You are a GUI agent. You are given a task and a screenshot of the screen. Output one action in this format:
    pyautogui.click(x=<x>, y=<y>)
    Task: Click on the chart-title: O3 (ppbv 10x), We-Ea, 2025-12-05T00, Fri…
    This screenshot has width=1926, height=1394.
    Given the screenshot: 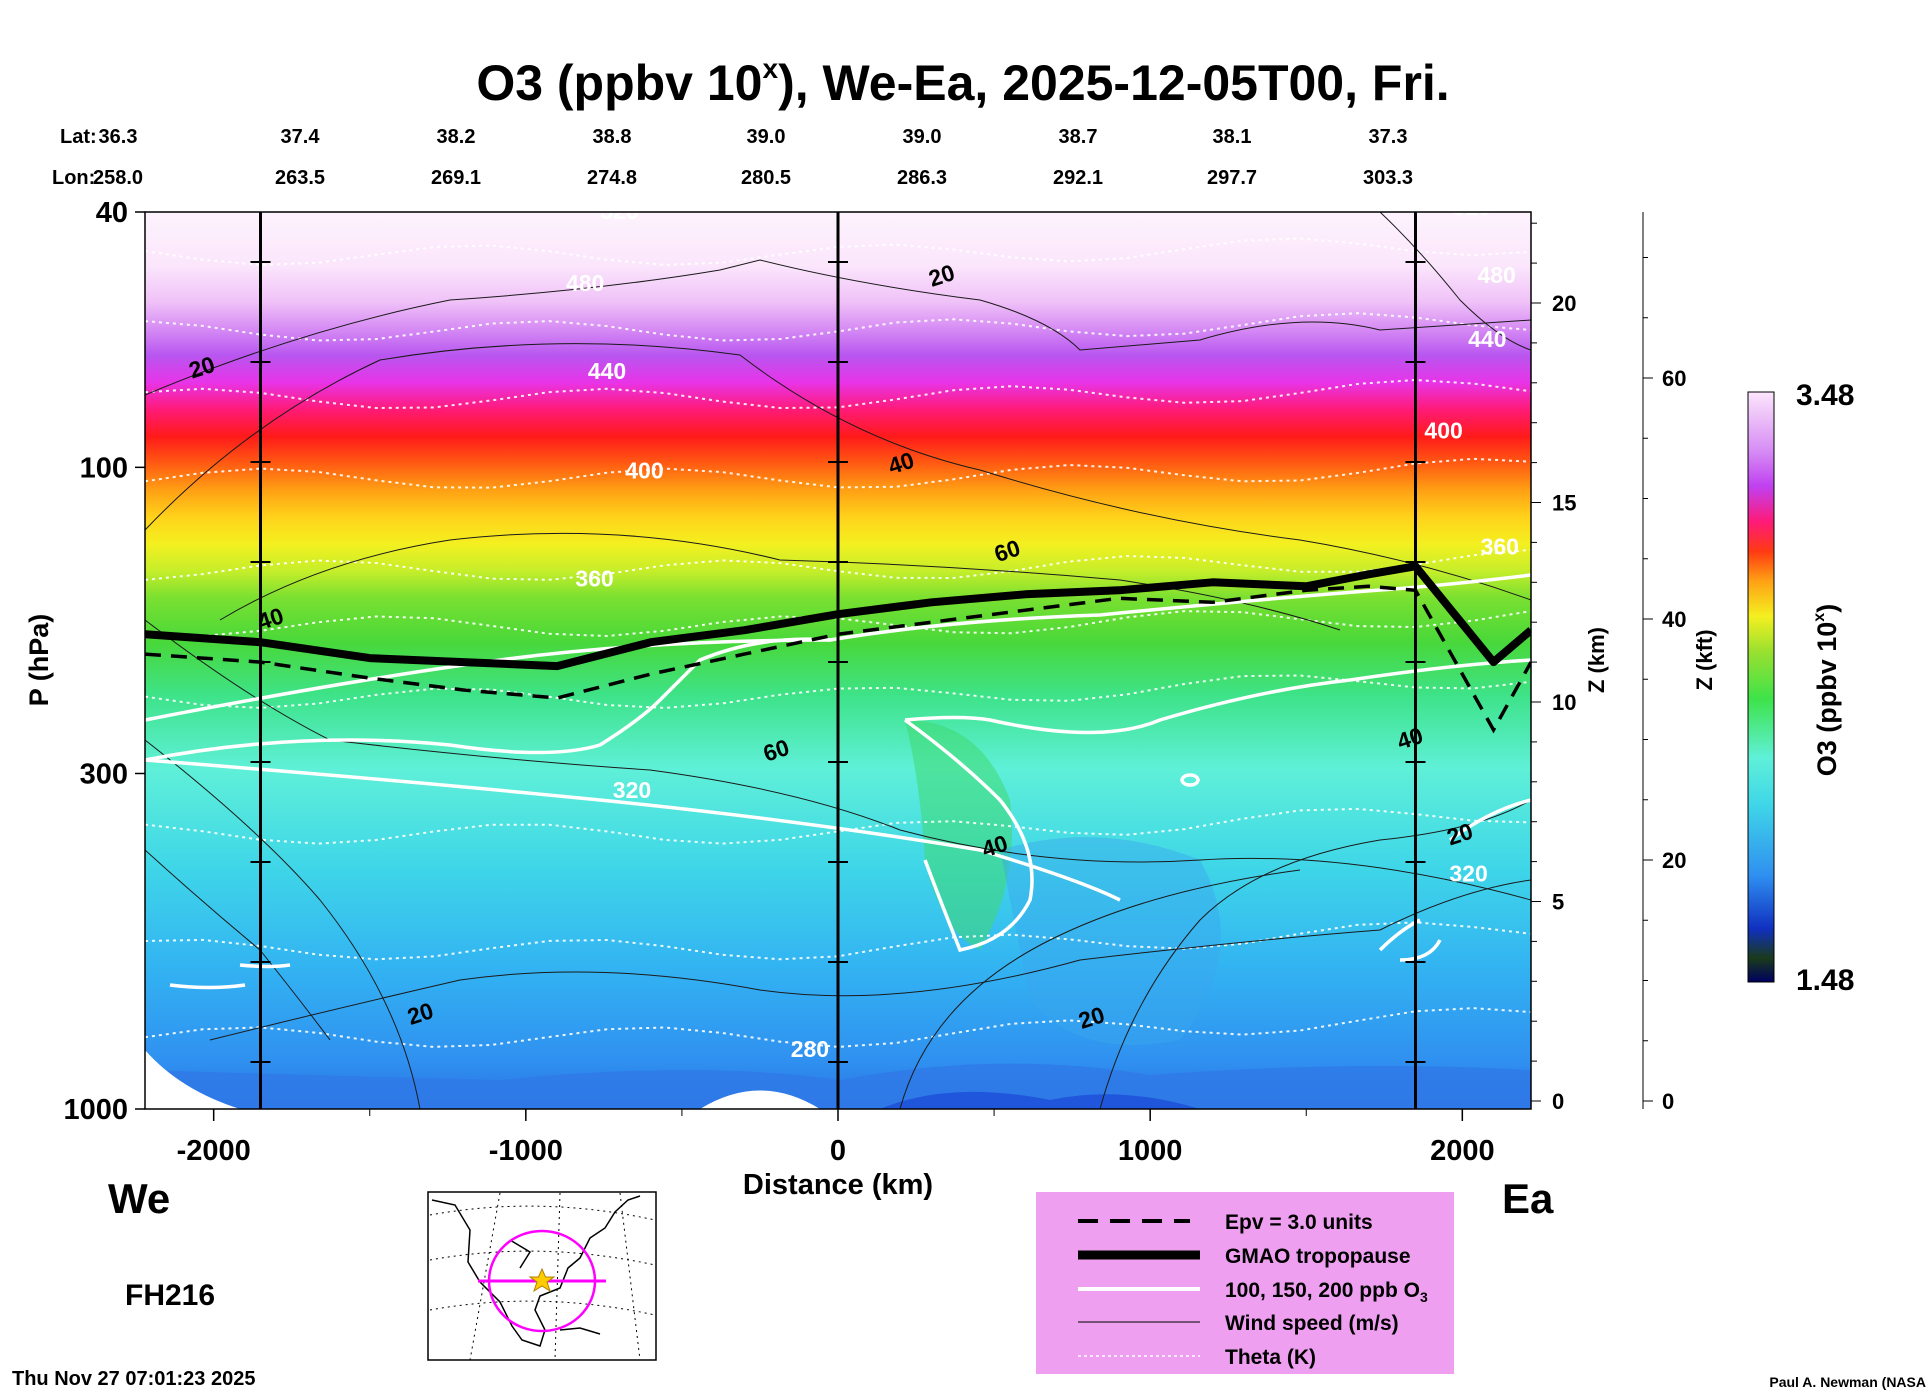 What is the action you would take?
    pyautogui.click(x=962, y=82)
    